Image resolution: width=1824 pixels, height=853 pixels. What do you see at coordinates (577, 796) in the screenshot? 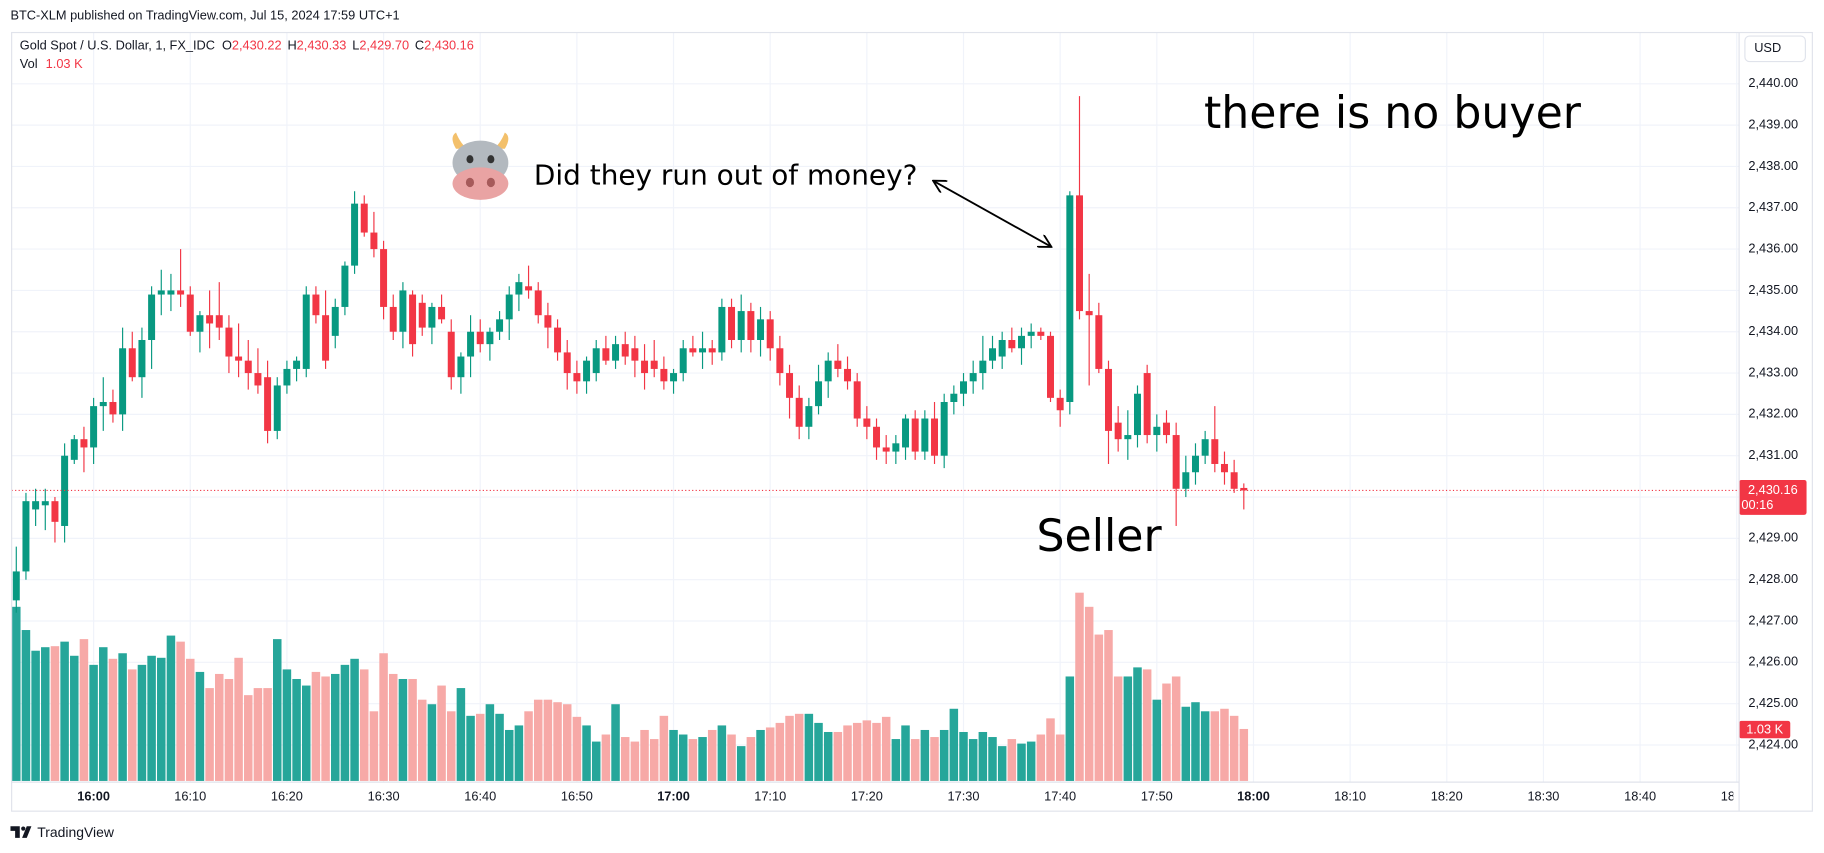
I see `x-tick-label: 16:50` at bounding box center [577, 796].